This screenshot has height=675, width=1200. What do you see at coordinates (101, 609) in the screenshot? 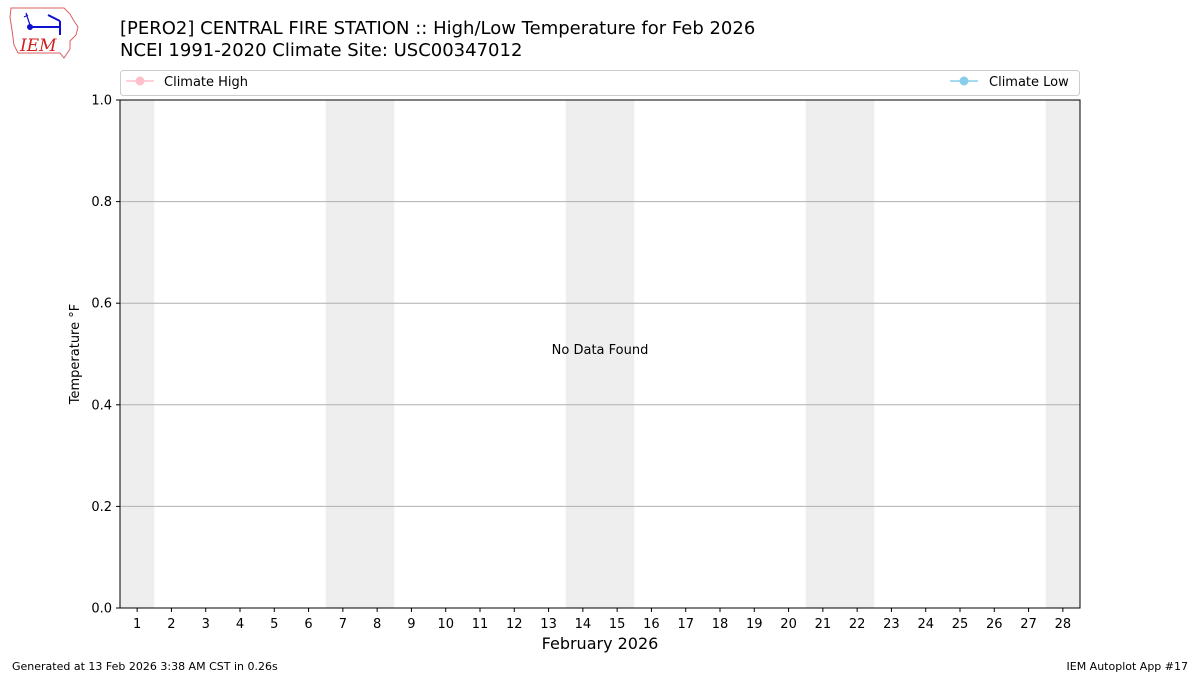
I see `y-tick-label: 0.0` at bounding box center [101, 609].